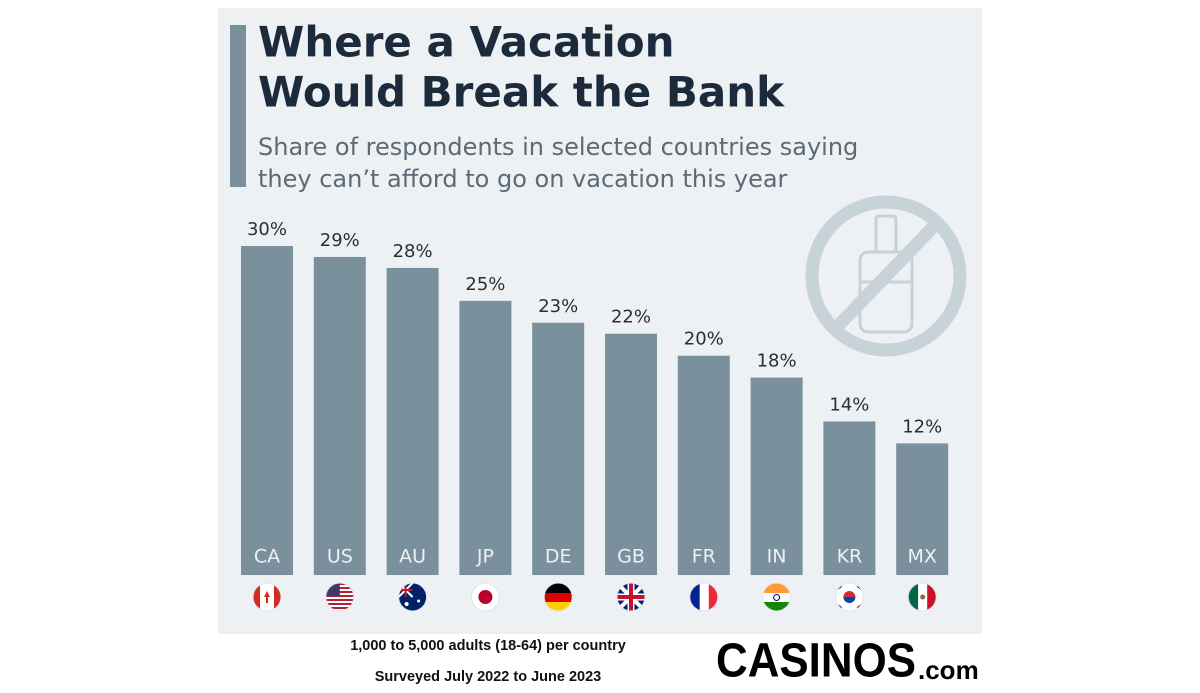 The width and height of the screenshot is (1200, 693). I want to click on value-label: 20%, so click(704, 339).